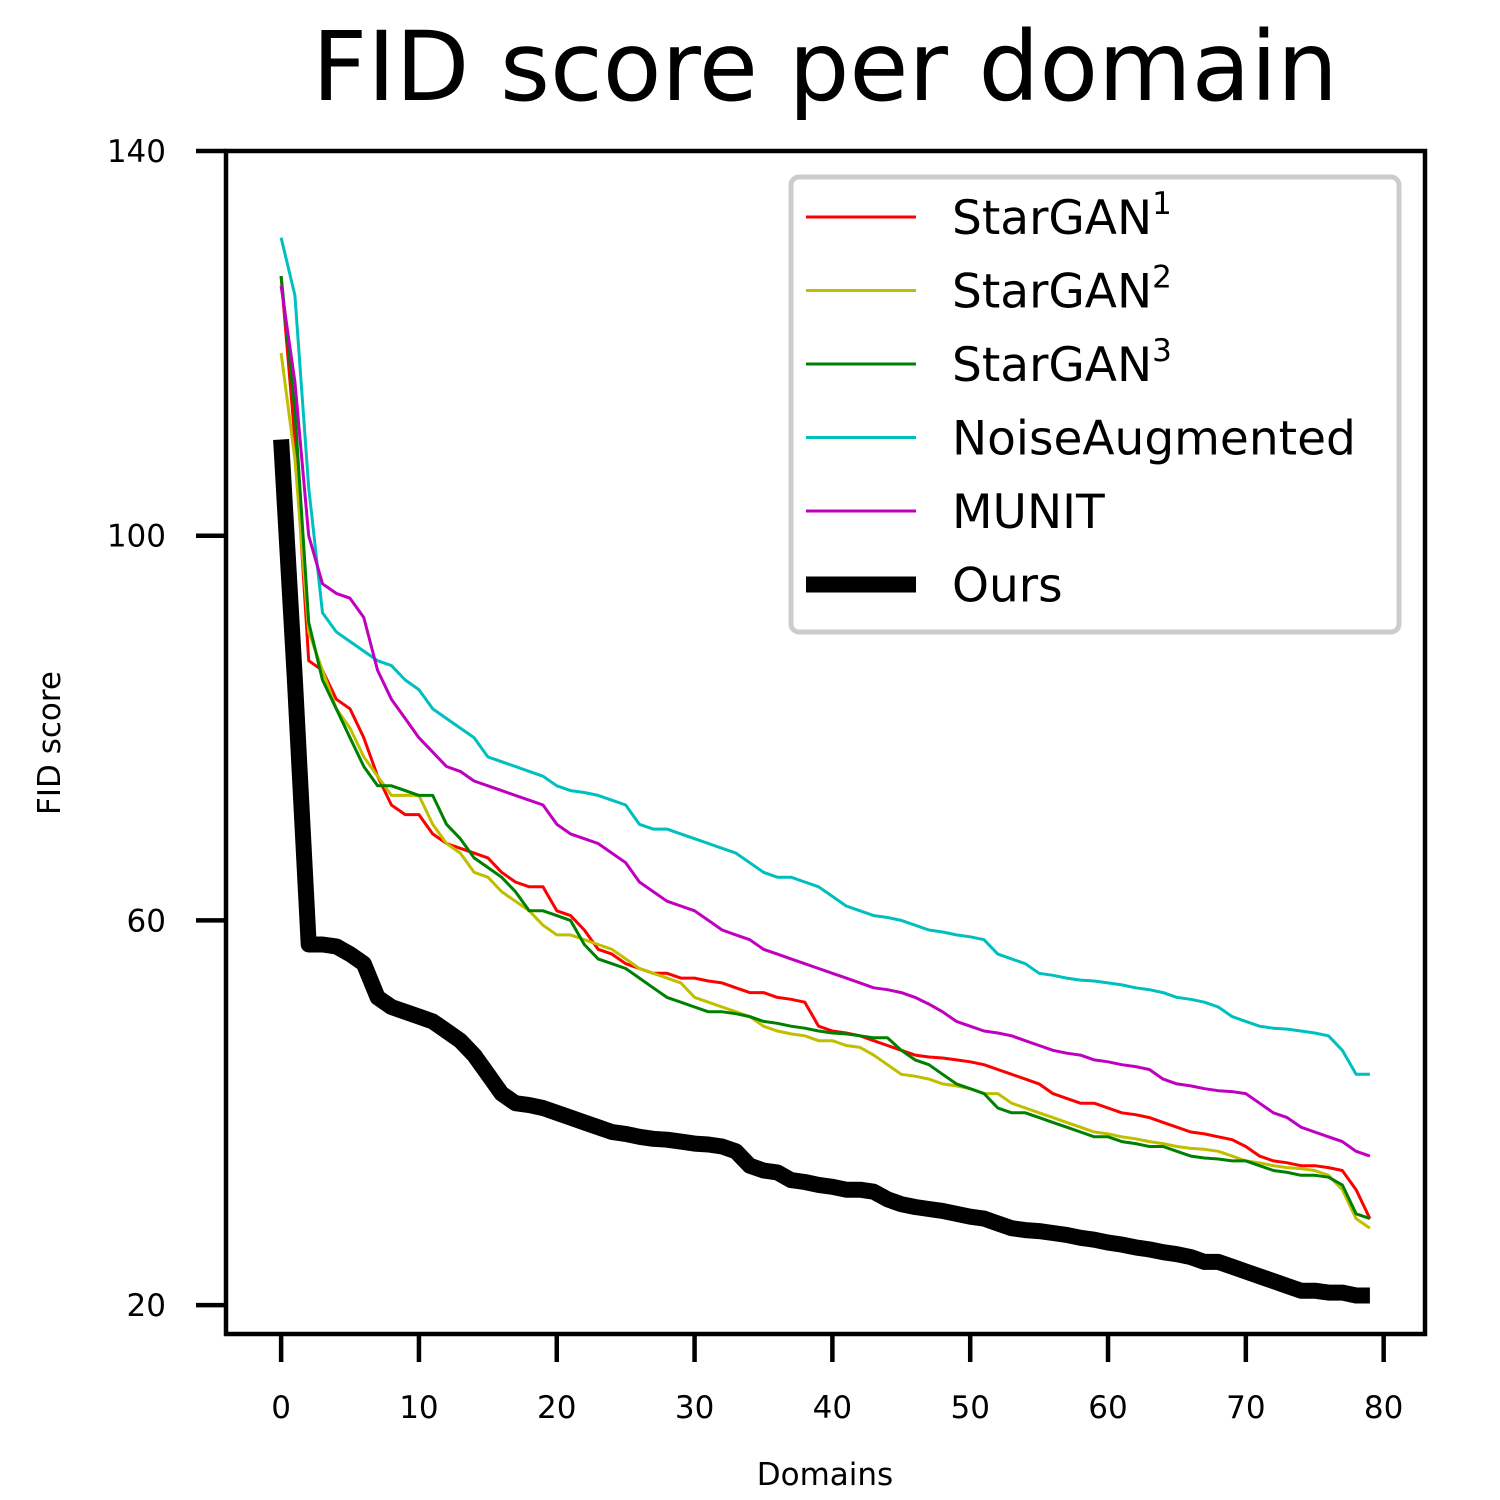 This screenshot has height=1500, width=1500. I want to click on legend-label: StarGAN2, so click(1062, 290).